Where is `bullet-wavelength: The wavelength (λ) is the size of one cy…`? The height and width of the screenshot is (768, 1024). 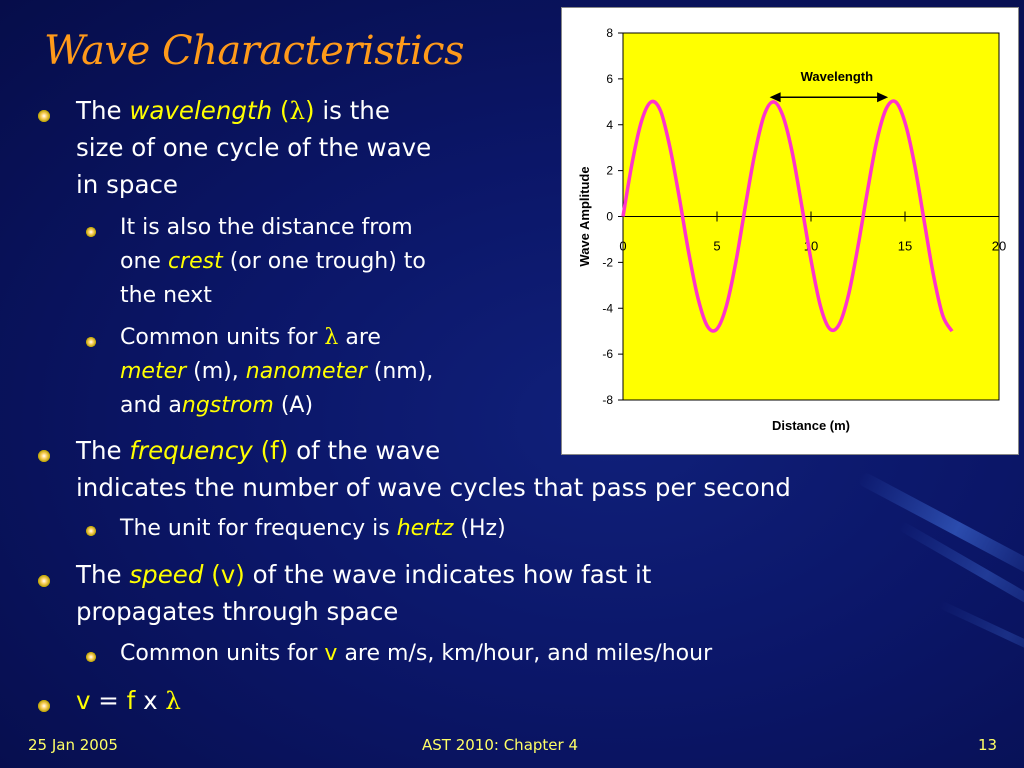 bullet-wavelength: The wavelength (λ) is the size of one cy… is located at coordinates (311, 147).